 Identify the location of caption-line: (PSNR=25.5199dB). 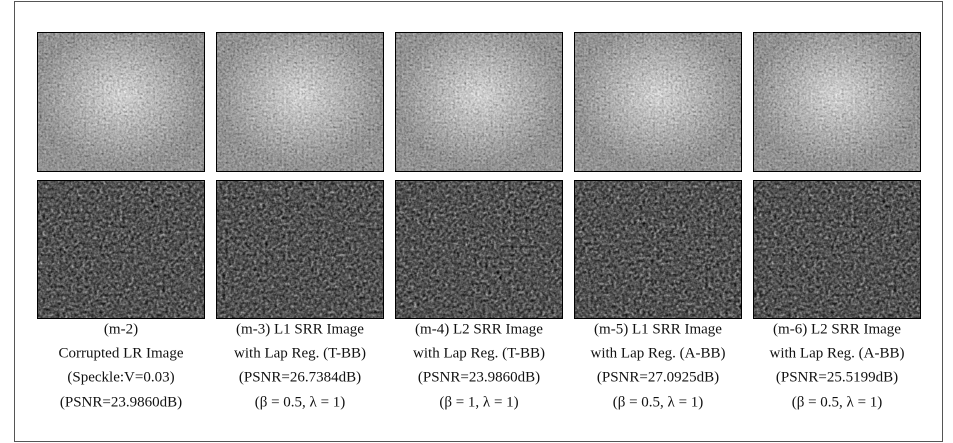
(837, 377).